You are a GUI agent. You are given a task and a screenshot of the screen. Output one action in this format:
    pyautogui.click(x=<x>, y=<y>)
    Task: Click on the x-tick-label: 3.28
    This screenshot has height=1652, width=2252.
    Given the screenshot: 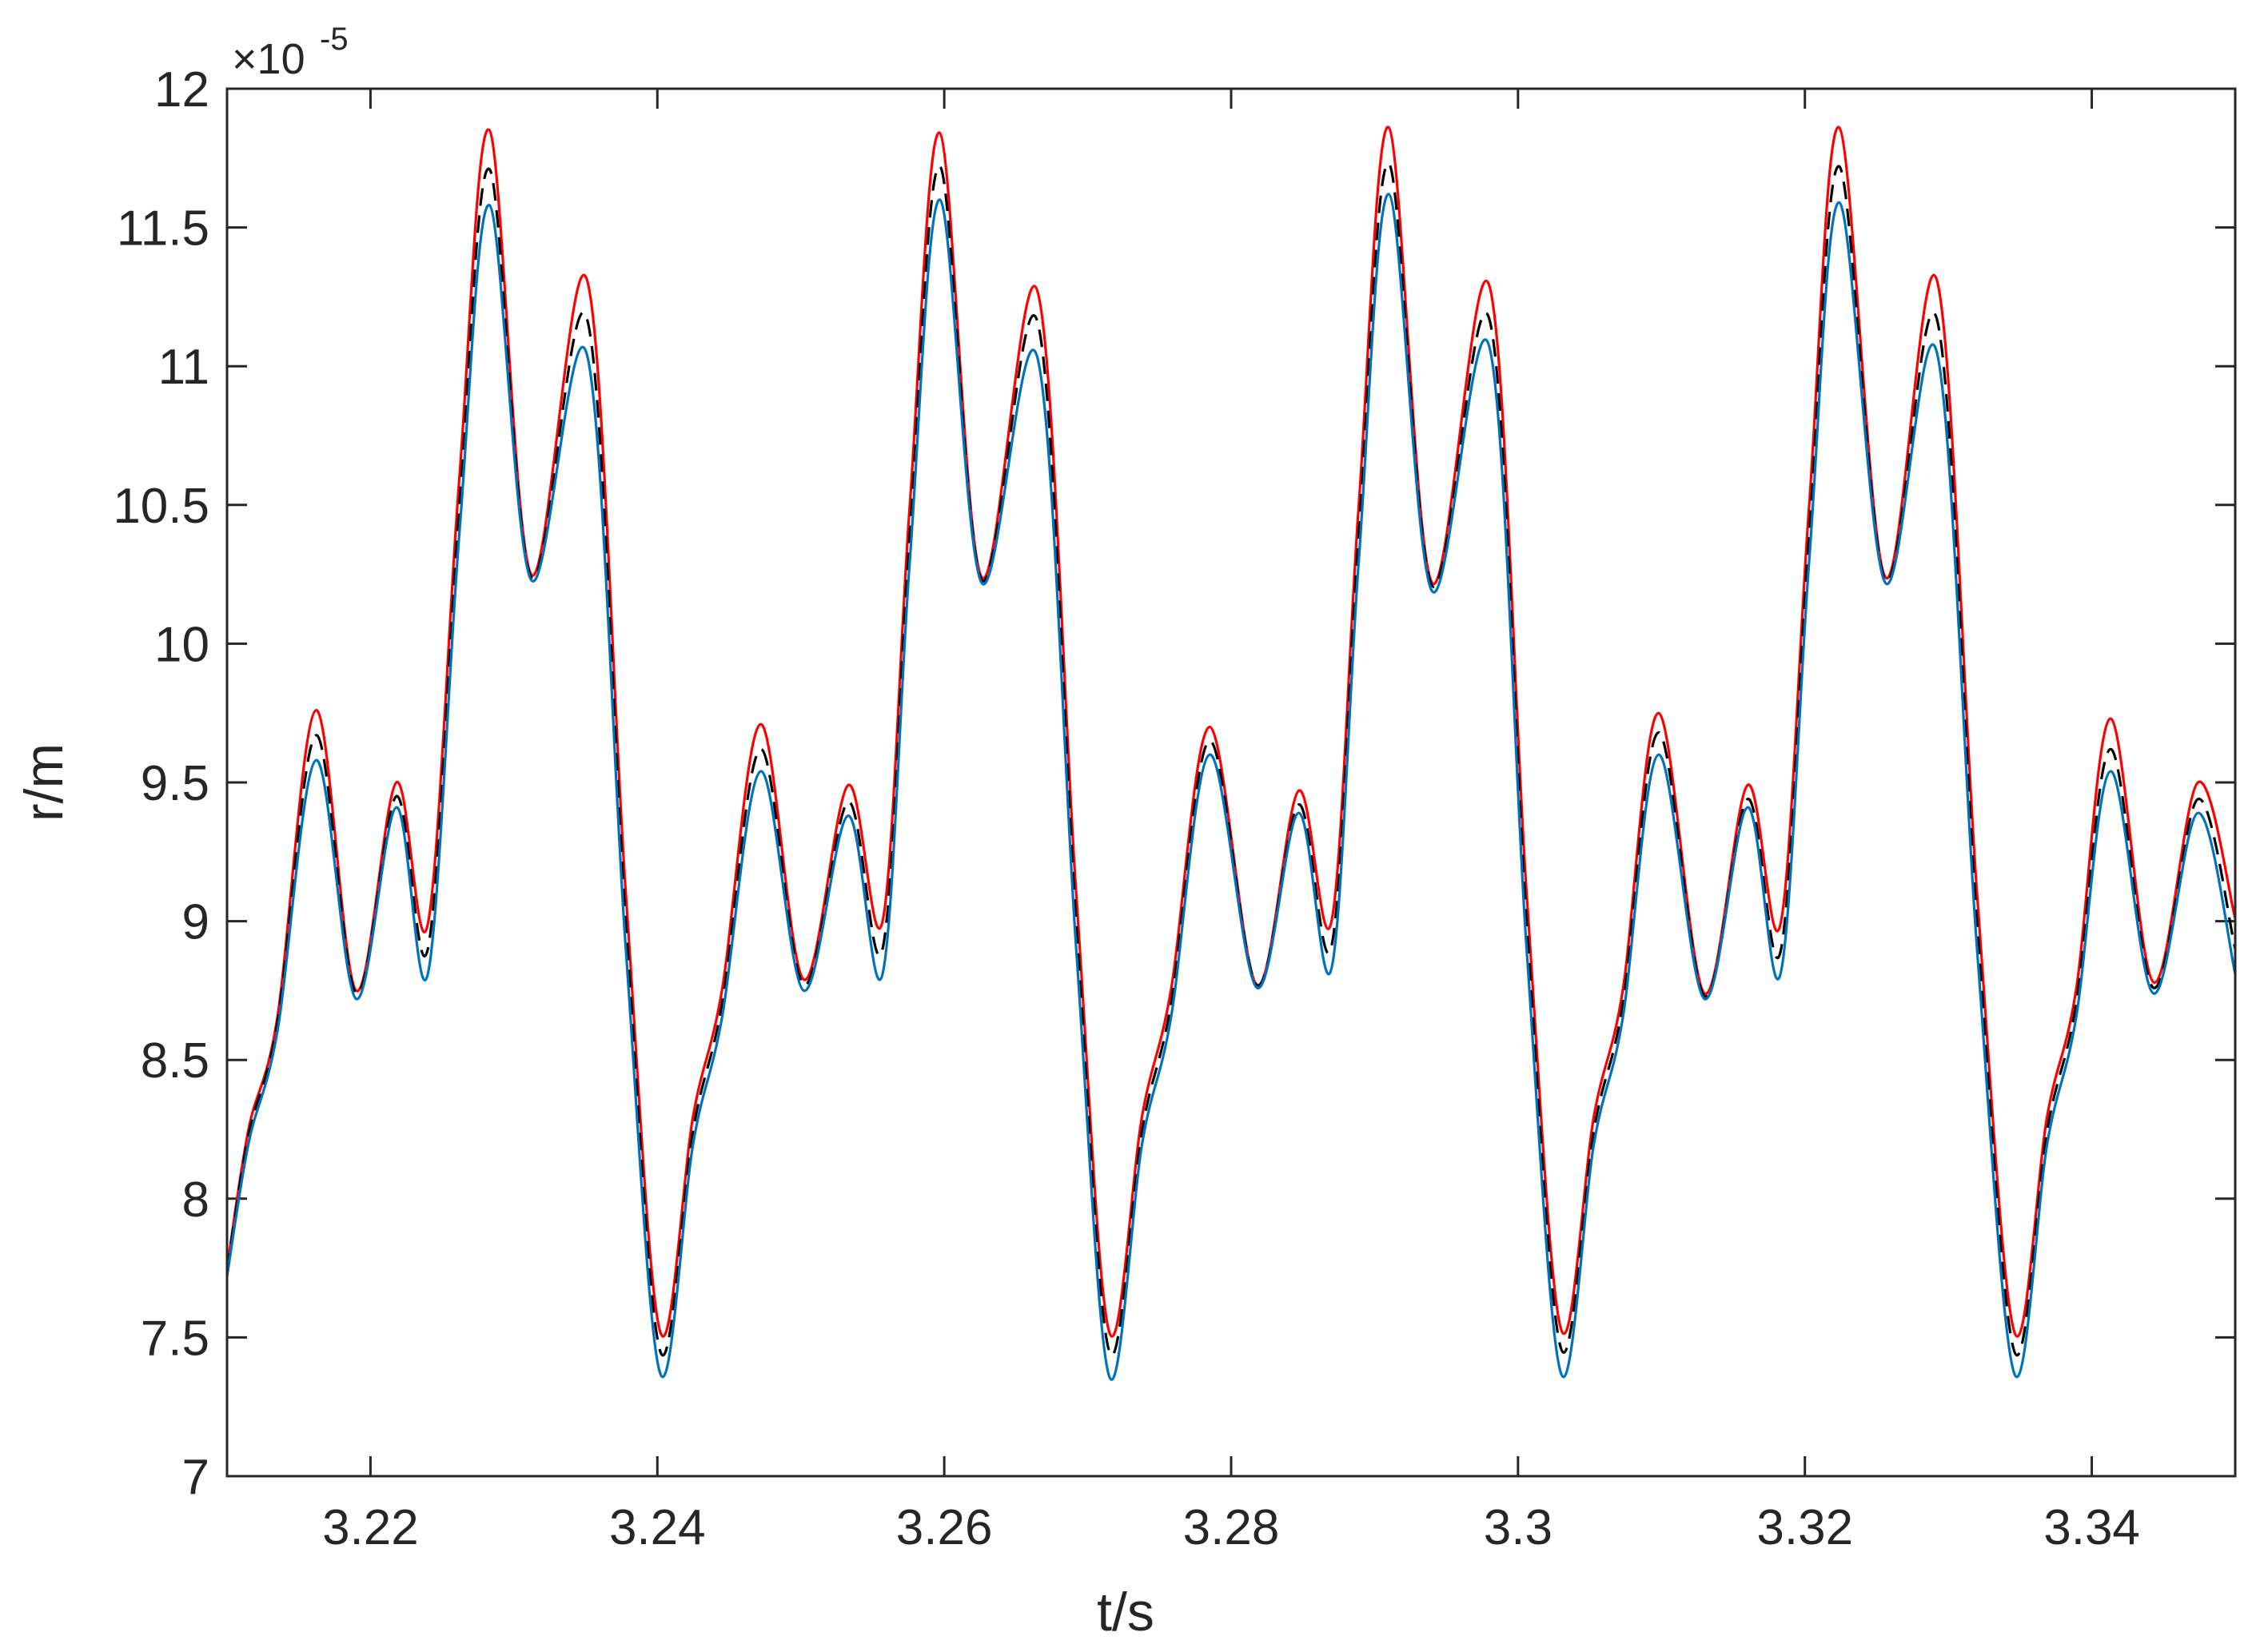 What is the action you would take?
    pyautogui.click(x=1231, y=1527)
    